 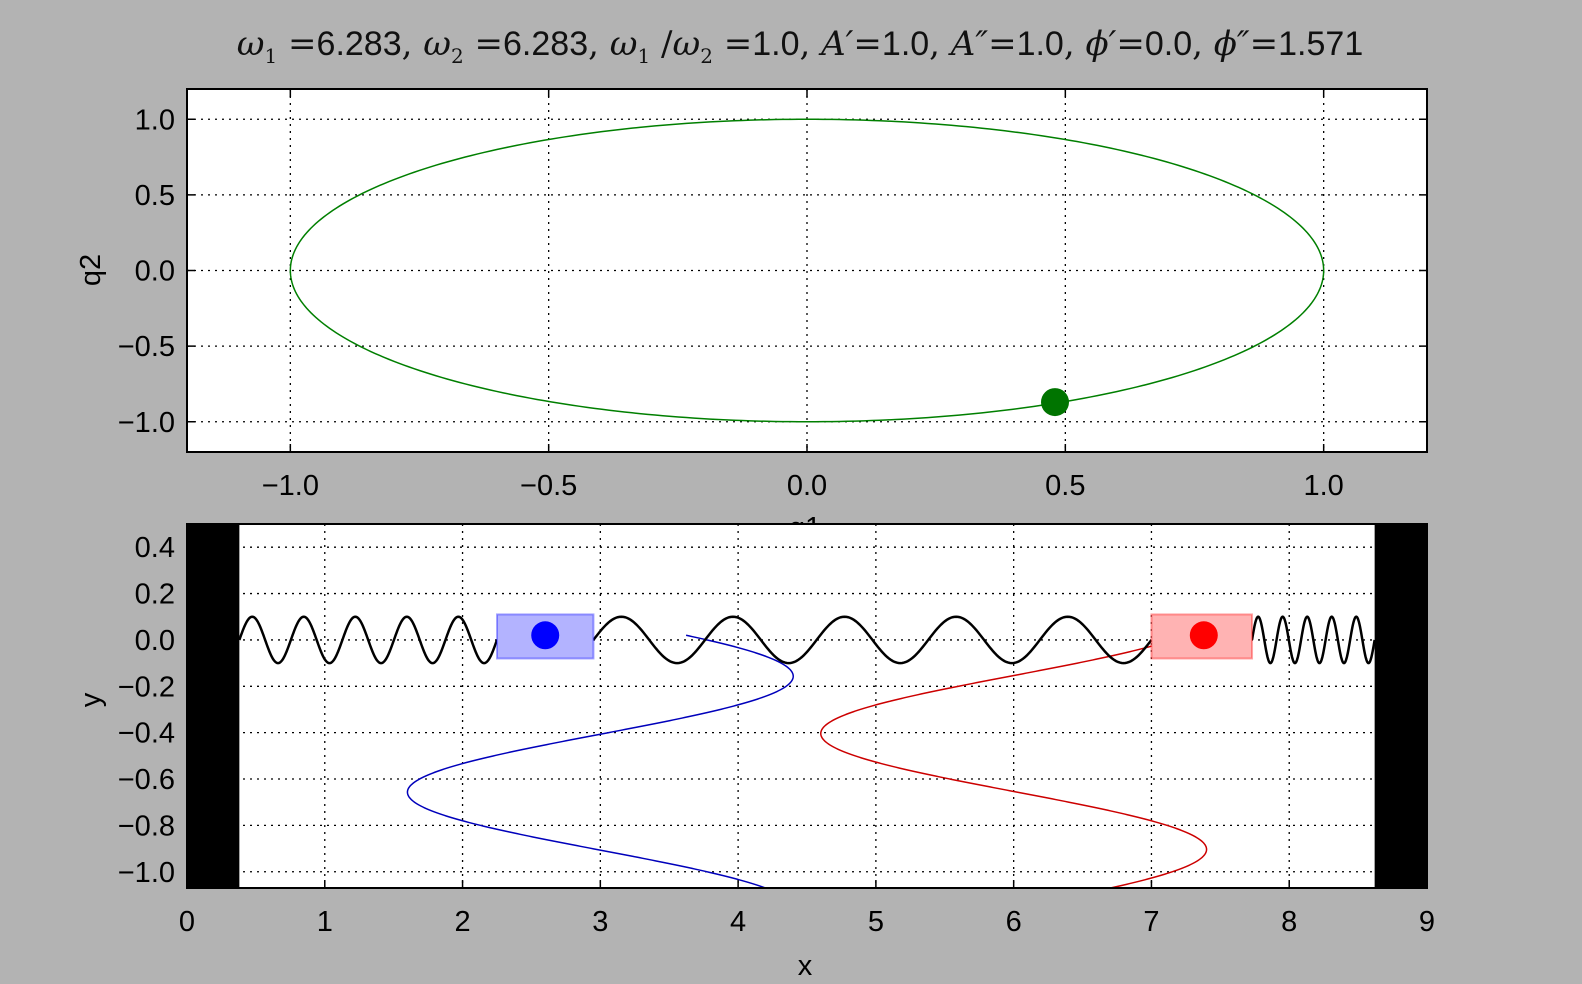 I want to click on right-wall, so click(x=1400, y=706).